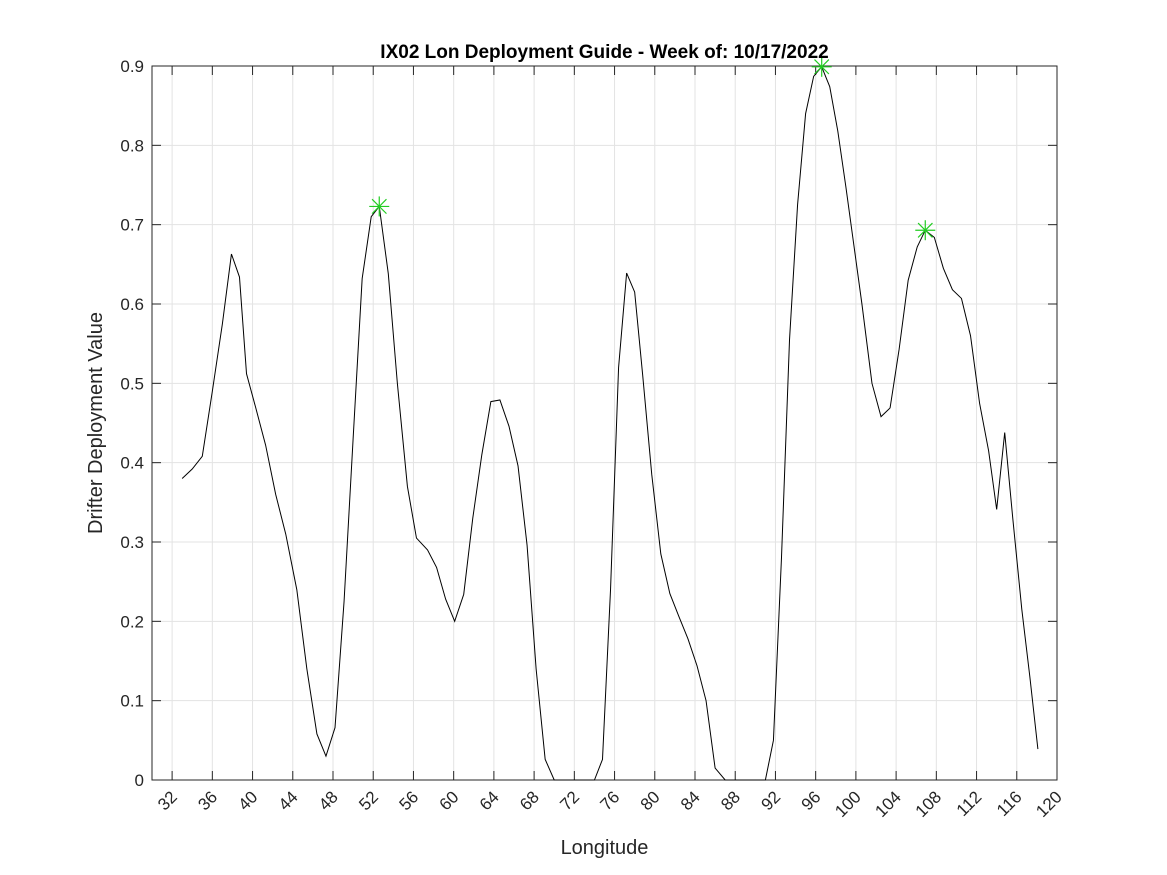  Describe the element at coordinates (847, 803) in the screenshot. I see `x-tick-label: 100` at that location.